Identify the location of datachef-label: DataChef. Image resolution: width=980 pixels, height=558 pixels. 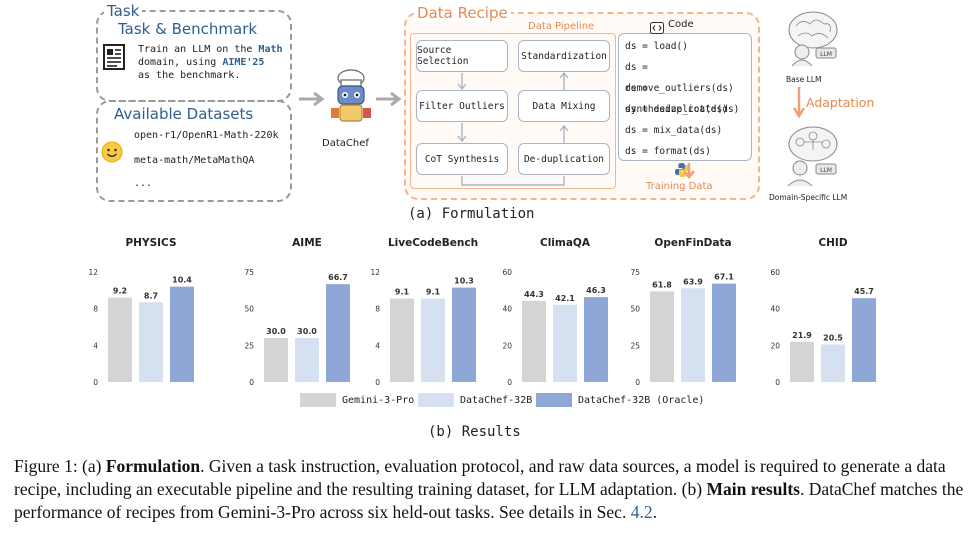
(345, 143).